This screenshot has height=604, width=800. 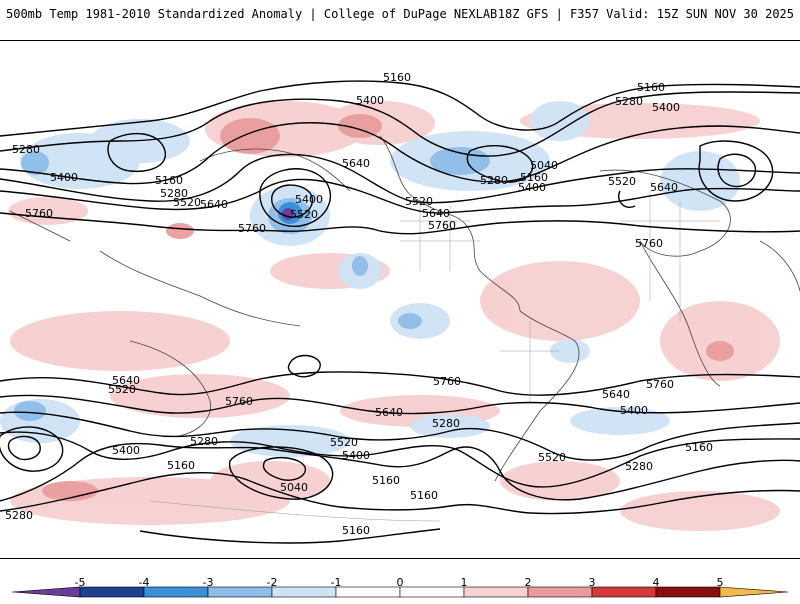 I want to click on colorbar-tick: -1, so click(x=336, y=582).